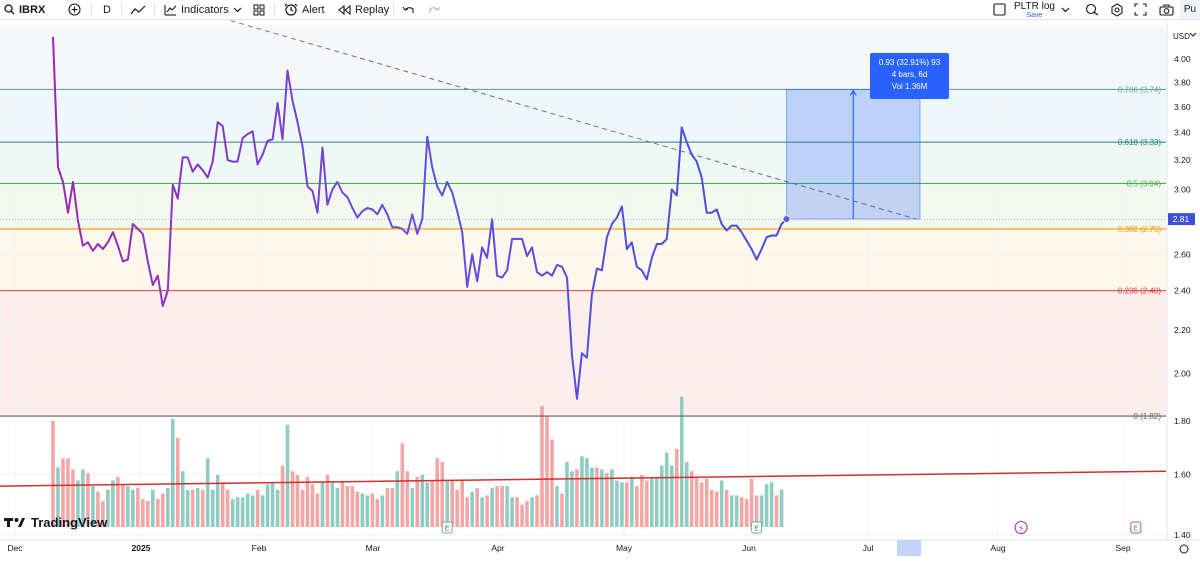 Image resolution: width=1200 pixels, height=561 pixels. I want to click on indicators-button: Indicators, so click(196, 9).